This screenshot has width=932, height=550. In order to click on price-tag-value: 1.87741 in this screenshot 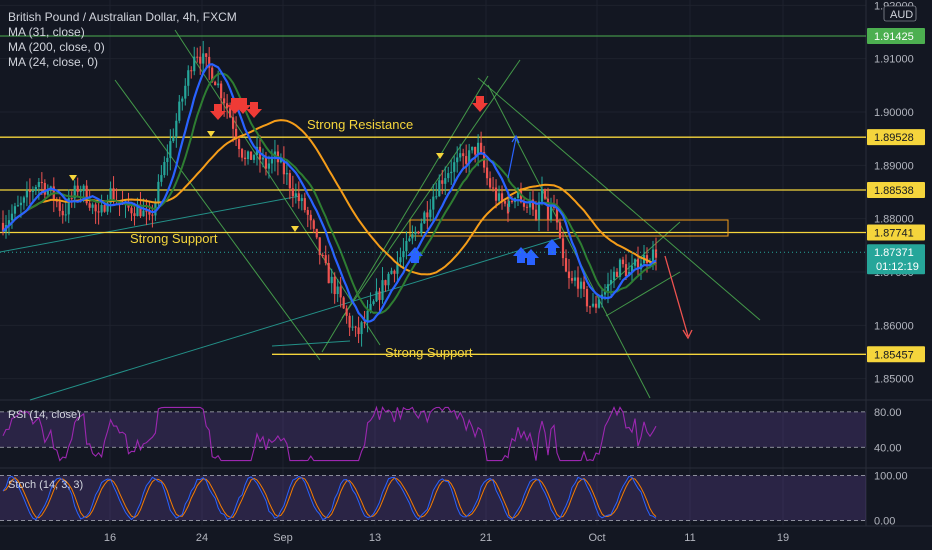, I will do `click(894, 233)`.